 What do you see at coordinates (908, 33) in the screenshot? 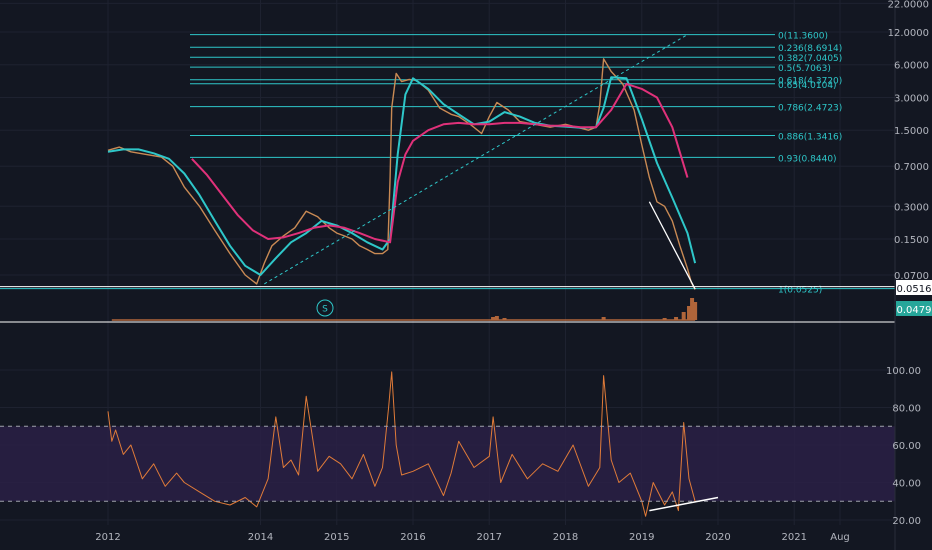
I see `price-tick-label: 12.0000` at bounding box center [908, 33].